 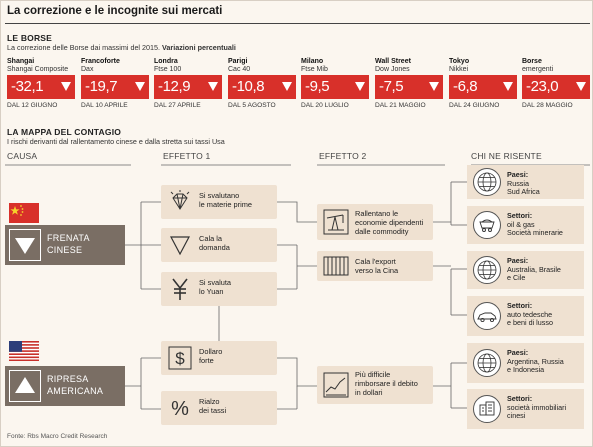 What do you see at coordinates (219, 358) in the screenshot?
I see `effect1-dollaro: $ Dollaro forte` at bounding box center [219, 358].